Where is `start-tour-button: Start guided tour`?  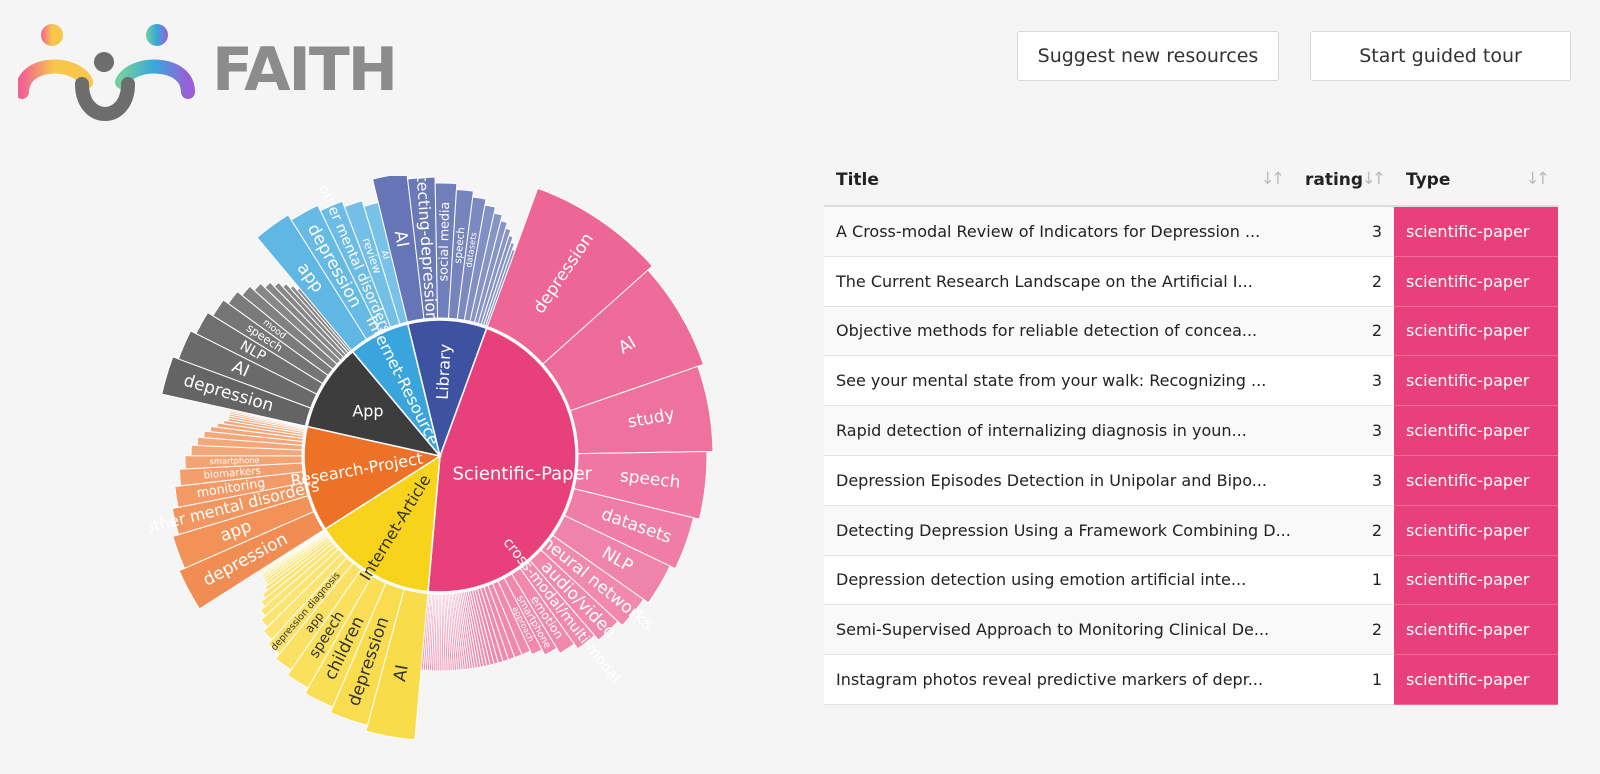
start-tour-button: Start guided tour is located at coordinates (1440, 56).